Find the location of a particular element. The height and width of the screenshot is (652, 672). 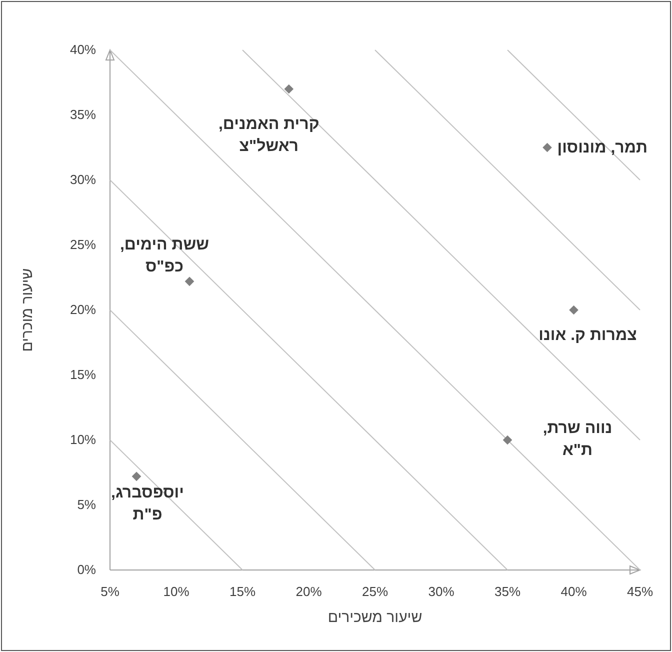

y-tick-label: 5% is located at coordinates (86, 504).